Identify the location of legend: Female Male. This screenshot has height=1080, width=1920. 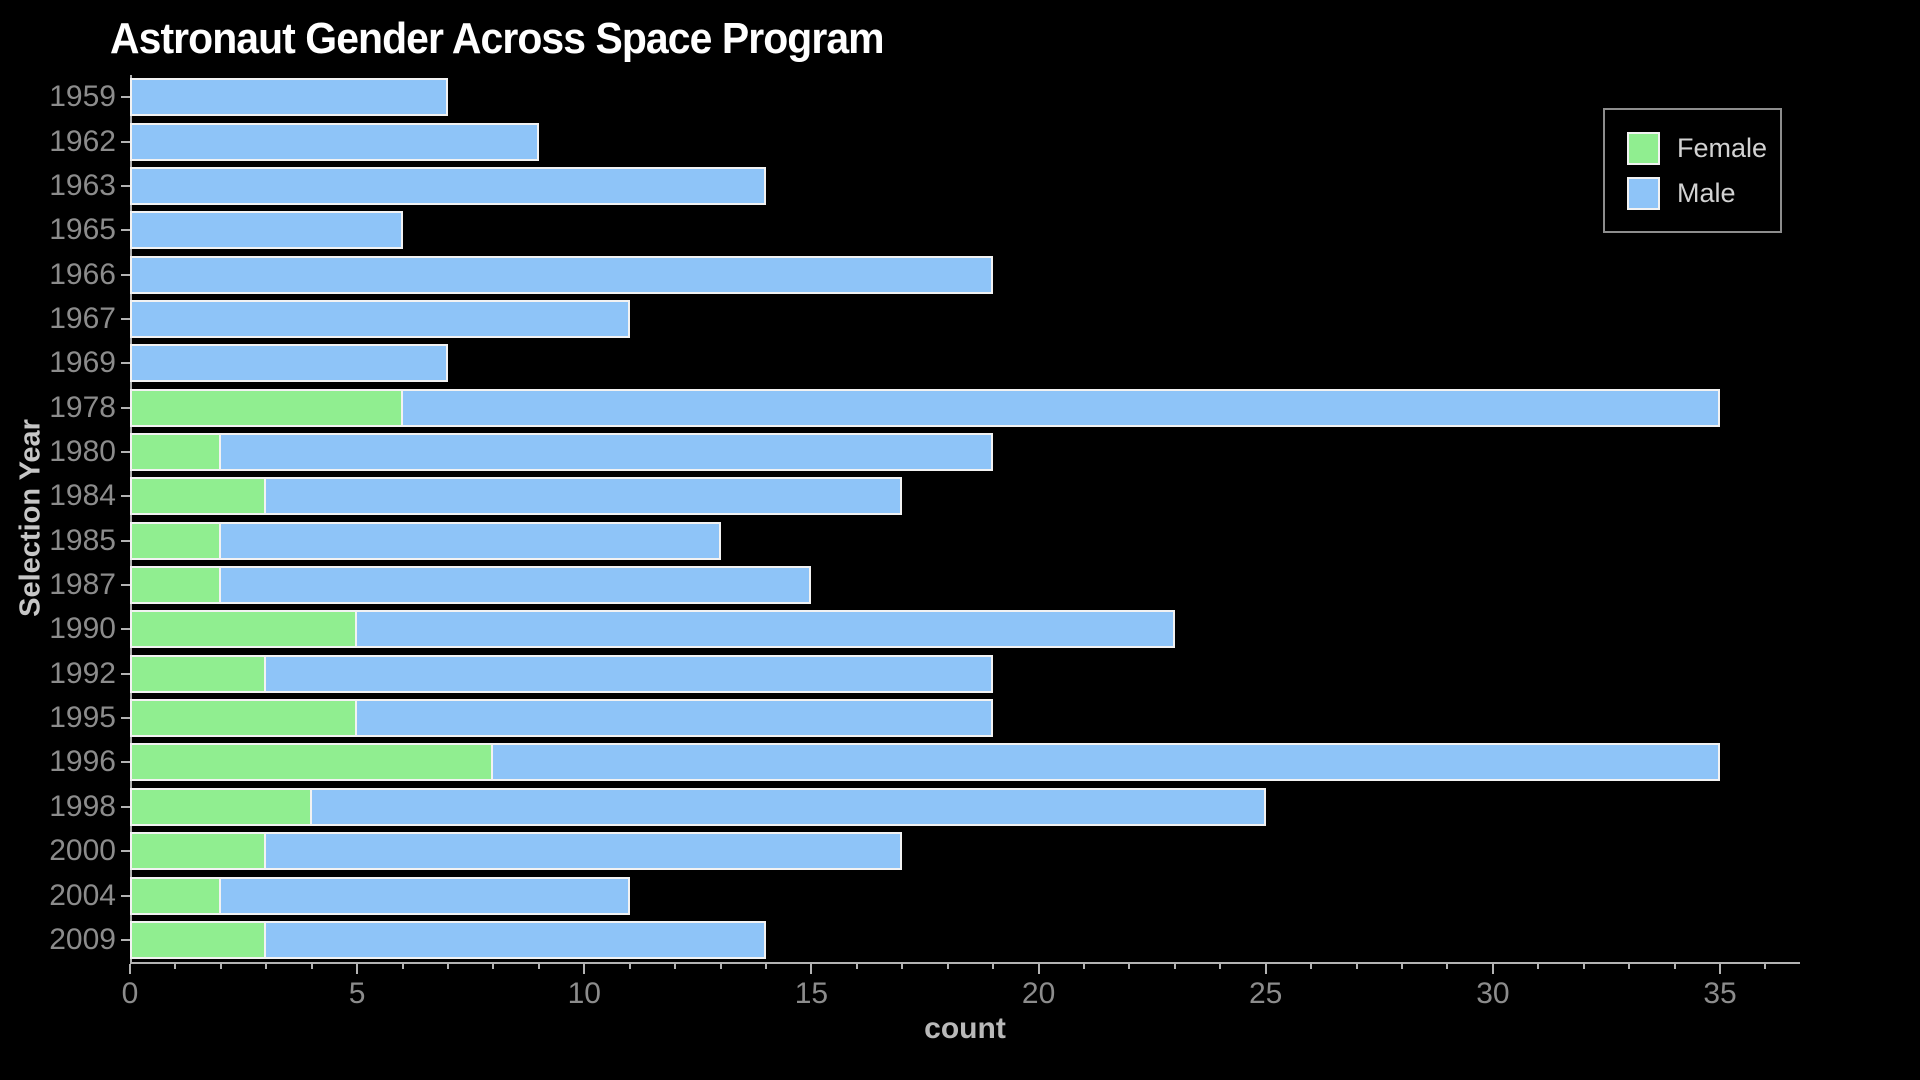
(1692, 170).